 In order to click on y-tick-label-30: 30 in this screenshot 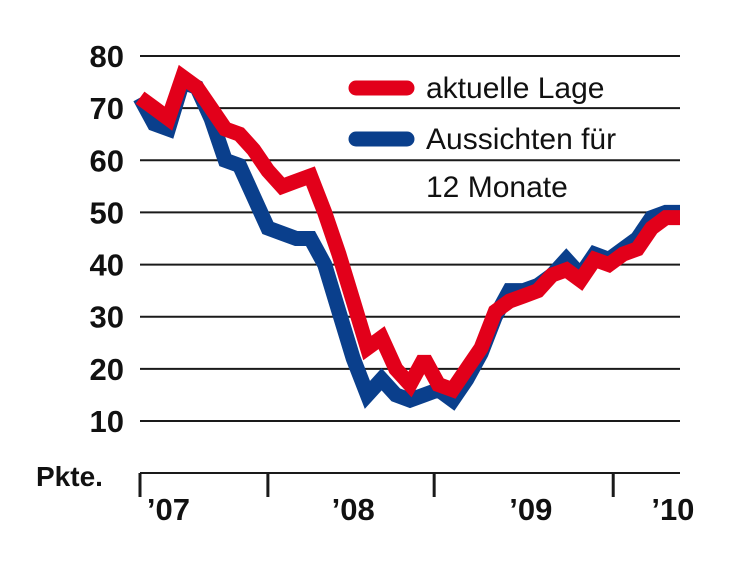, I will do `click(107, 317)`.